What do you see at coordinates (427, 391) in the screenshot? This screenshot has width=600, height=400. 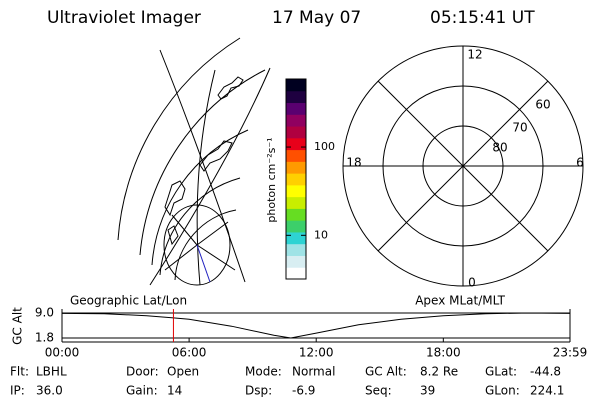 I see `field-value: 39` at bounding box center [427, 391].